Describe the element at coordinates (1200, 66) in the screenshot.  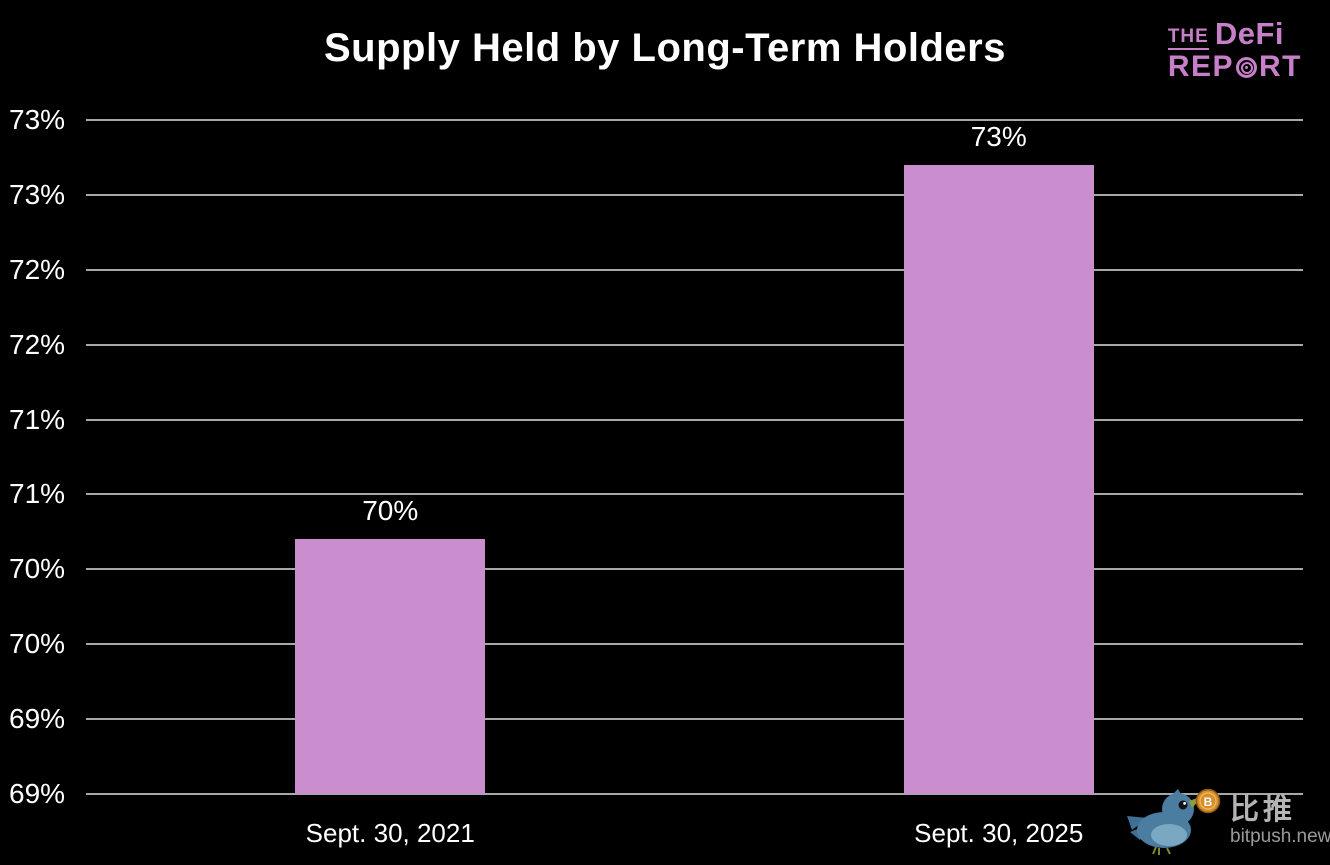
I see `logo-rep-text: REP` at that location.